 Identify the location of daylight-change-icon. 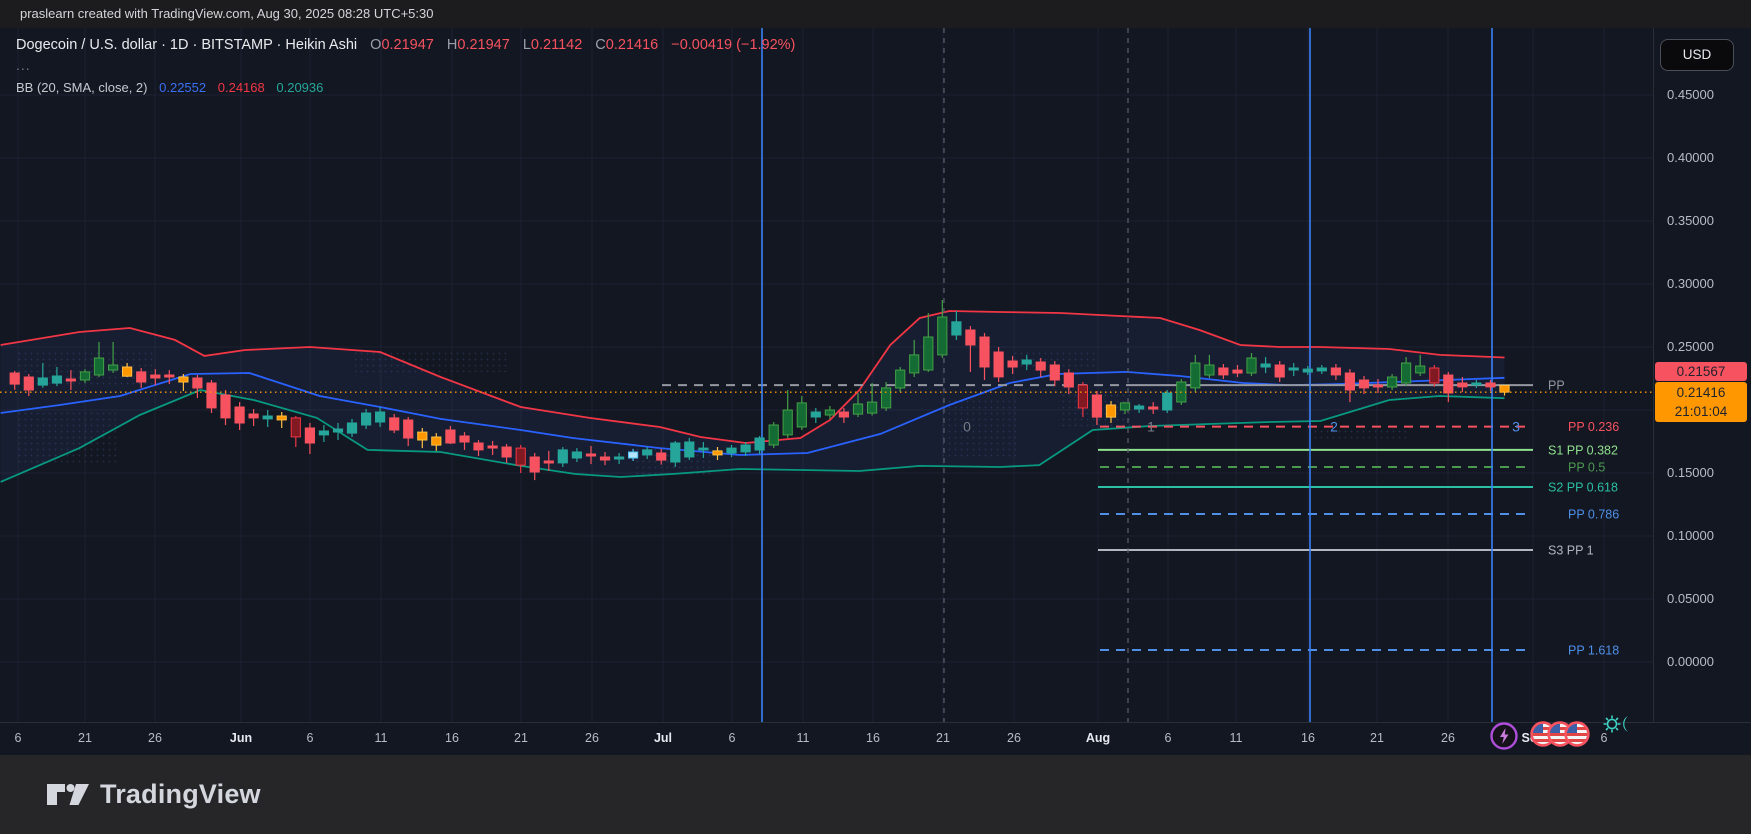
(1616, 724).